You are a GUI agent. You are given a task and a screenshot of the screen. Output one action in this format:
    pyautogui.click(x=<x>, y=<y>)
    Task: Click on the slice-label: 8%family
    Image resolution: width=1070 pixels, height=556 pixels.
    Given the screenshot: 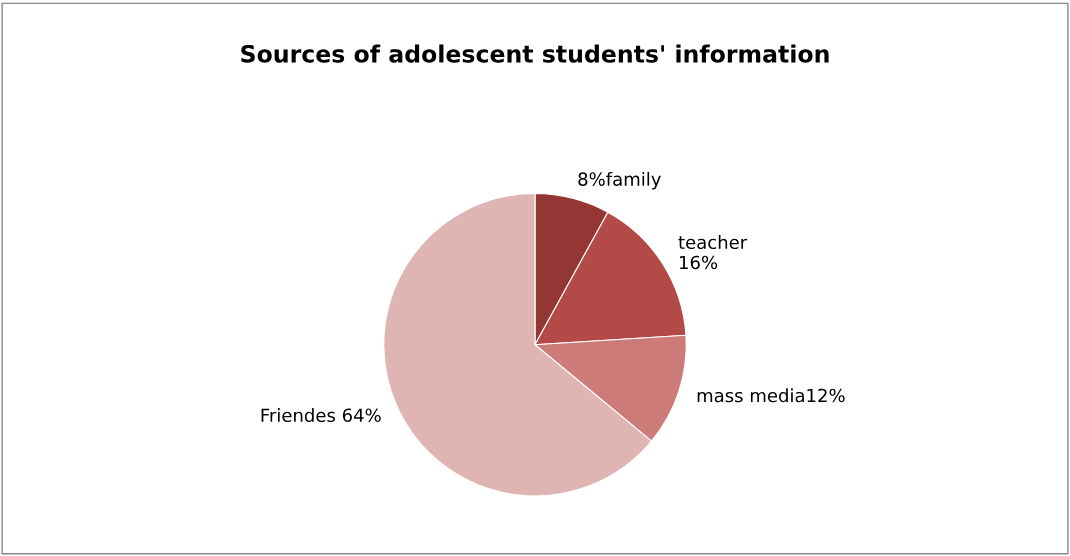 What is the action you would take?
    pyautogui.click(x=619, y=180)
    